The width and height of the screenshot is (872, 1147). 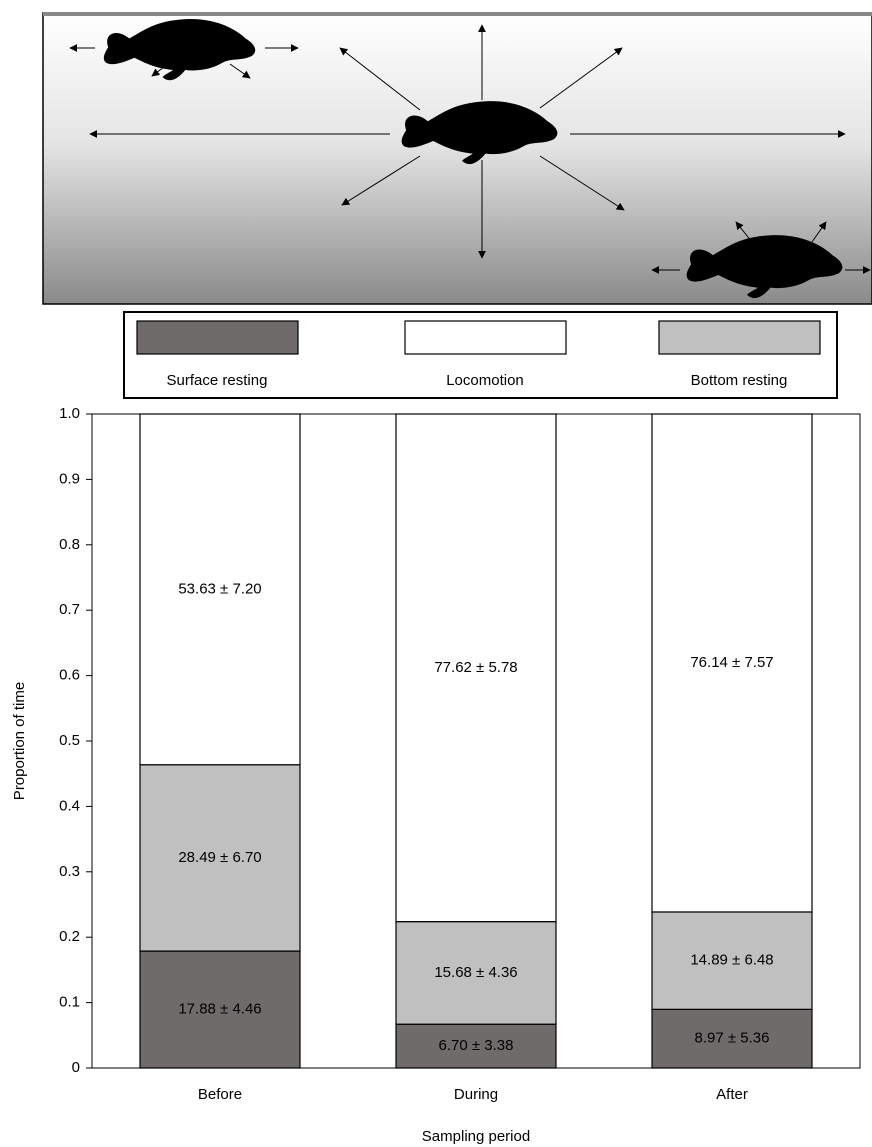 What do you see at coordinates (69, 478) in the screenshot?
I see `y-tick-label: 0.9` at bounding box center [69, 478].